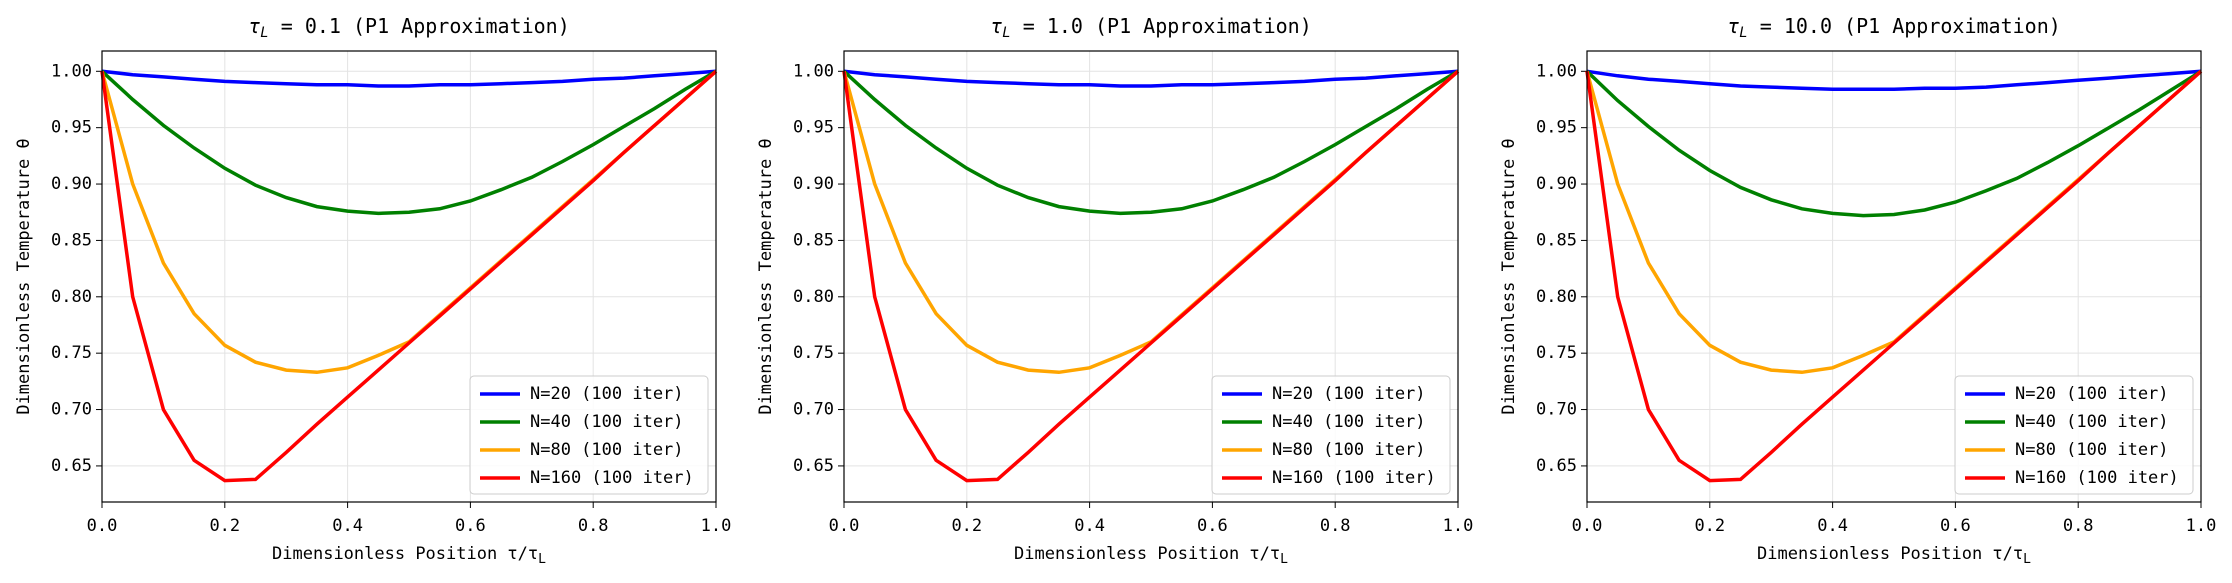 The width and height of the screenshot is (2232, 583). I want to click on title-text: = 0.1 (P1 Approximation), so click(419, 26).